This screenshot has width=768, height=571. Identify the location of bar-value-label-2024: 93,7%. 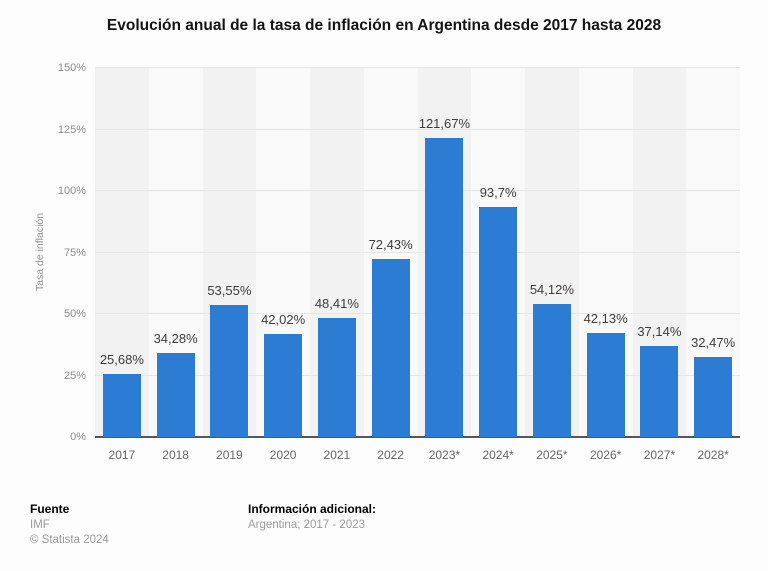
(498, 192).